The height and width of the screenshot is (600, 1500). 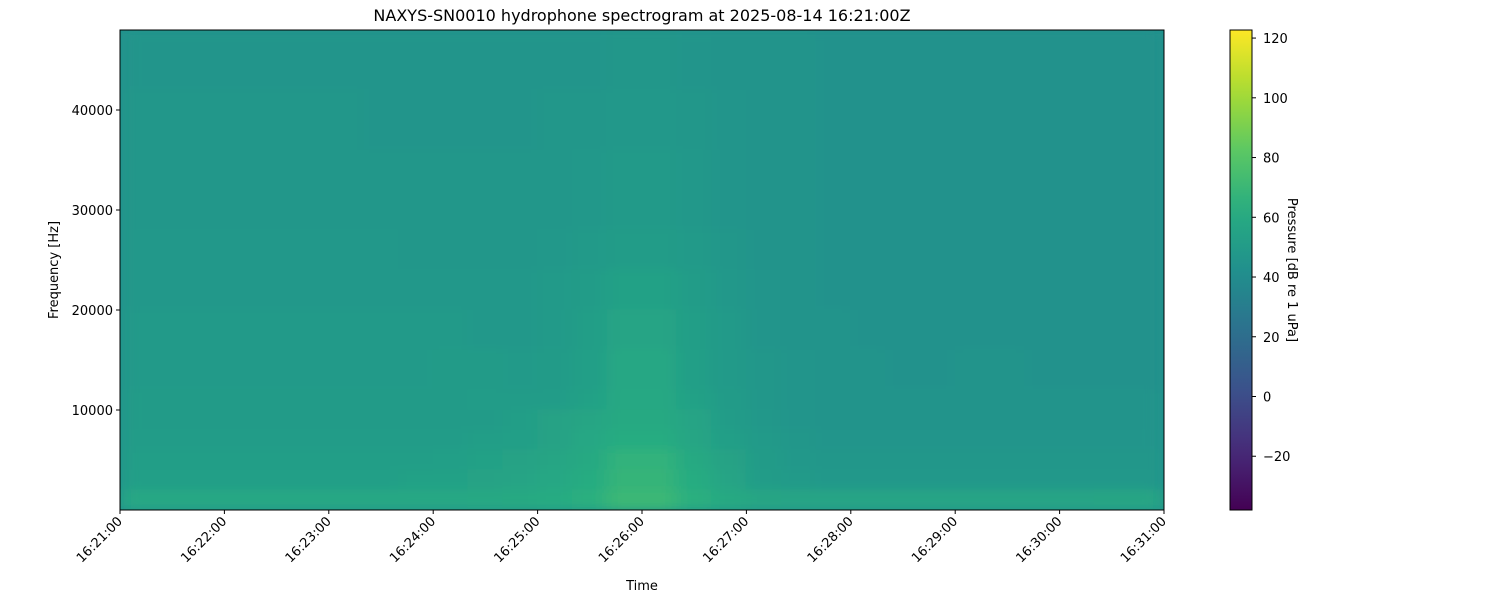 What do you see at coordinates (831, 540) in the screenshot?
I see `x-tick-label: 16:28:00` at bounding box center [831, 540].